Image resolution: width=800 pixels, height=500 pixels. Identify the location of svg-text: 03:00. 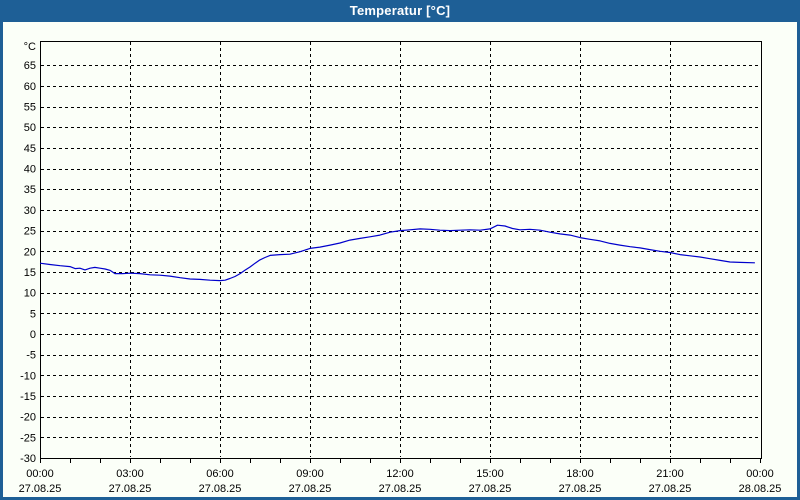
(130, 474).